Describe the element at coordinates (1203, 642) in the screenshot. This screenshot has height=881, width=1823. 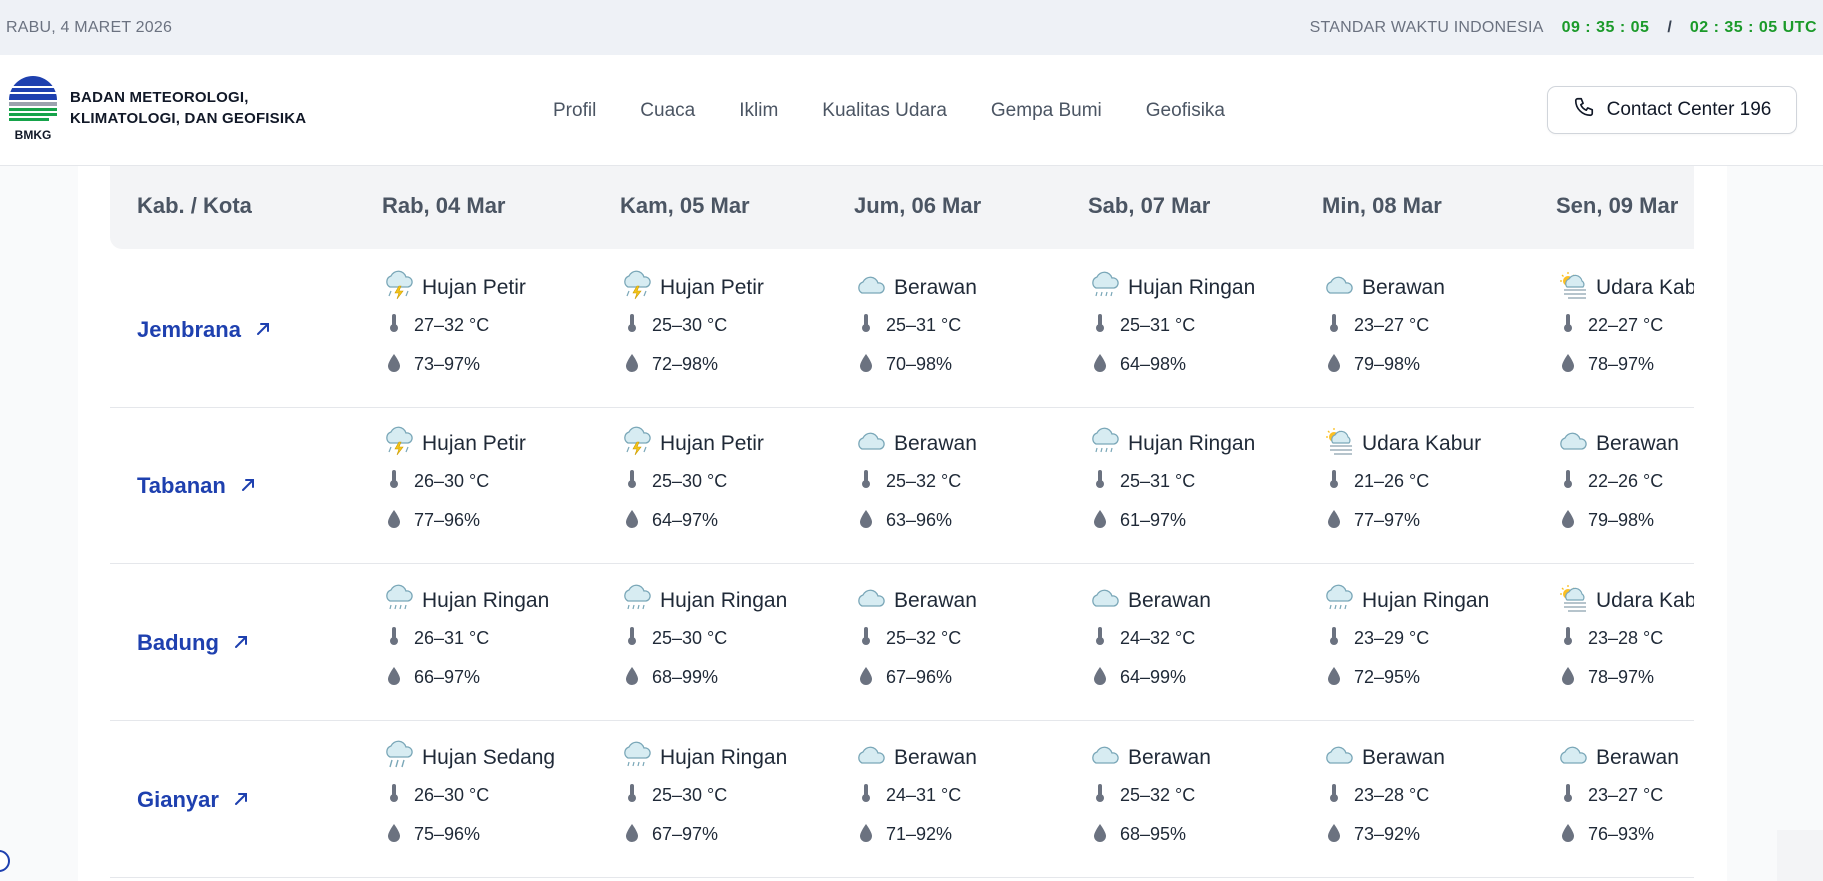
I see `forecast-cell: Berawan 24–32 °C 64–99%` at that location.